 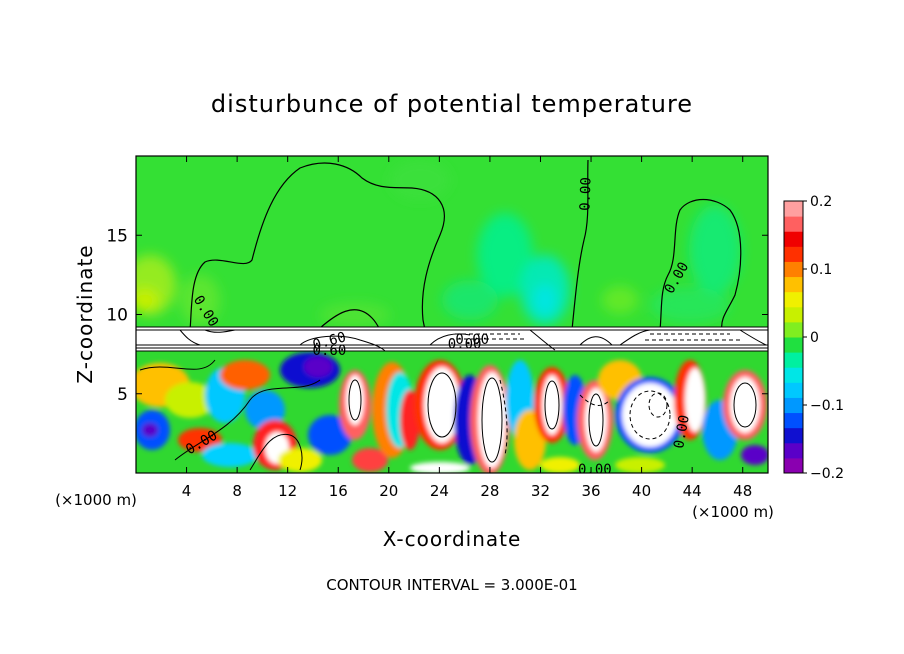 What do you see at coordinates (117, 316) in the screenshot?
I see `y-tick-label: 10` at bounding box center [117, 316].